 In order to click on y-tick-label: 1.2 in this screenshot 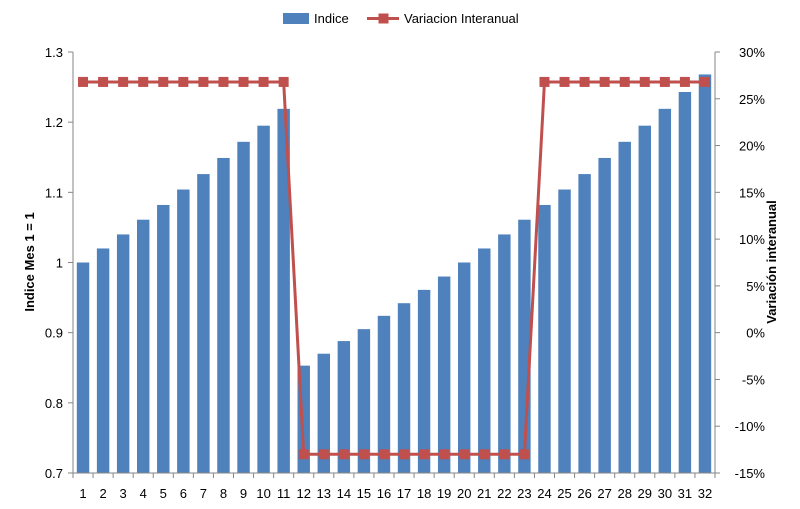, I will do `click(54, 122)`.